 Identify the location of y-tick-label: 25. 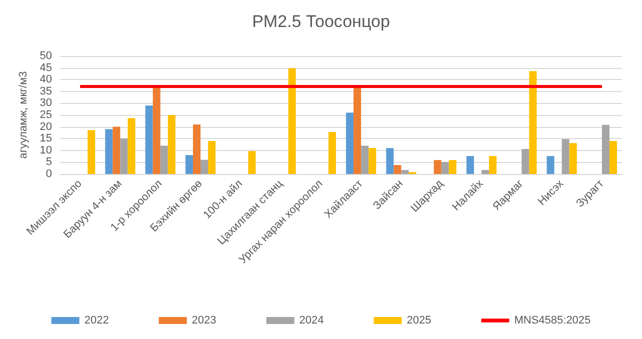
(46, 115).